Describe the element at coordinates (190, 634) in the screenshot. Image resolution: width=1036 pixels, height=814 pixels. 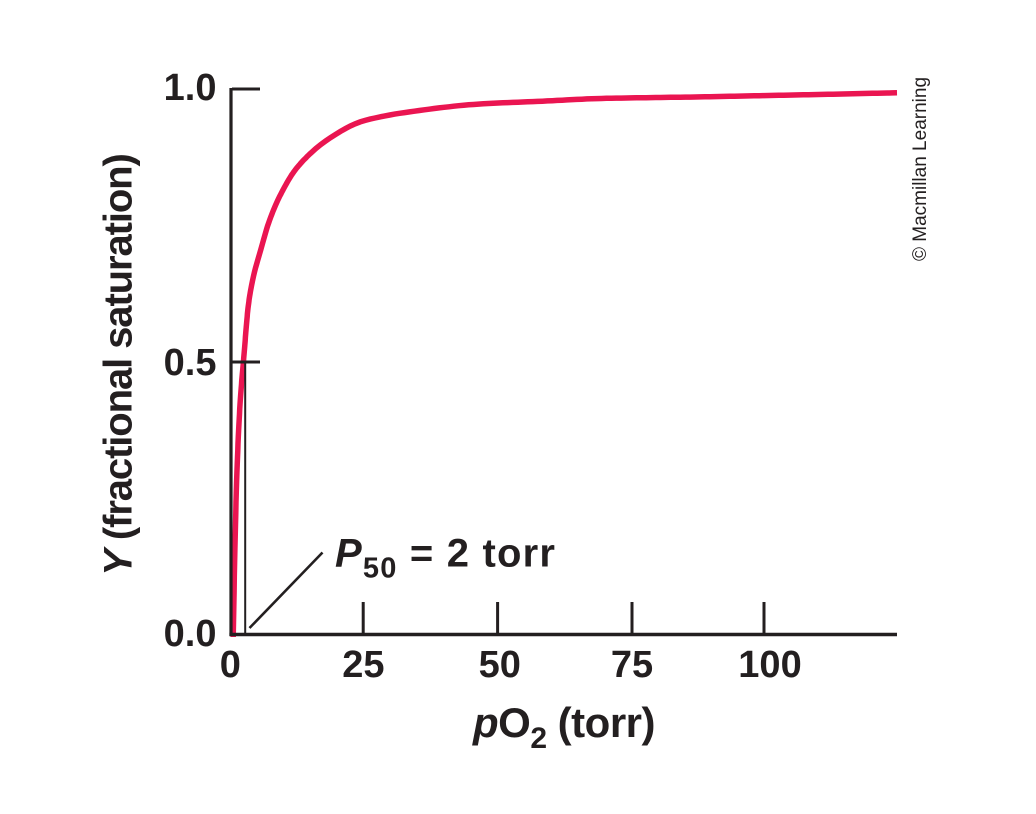
I see `svg-text: 0.0` at that location.